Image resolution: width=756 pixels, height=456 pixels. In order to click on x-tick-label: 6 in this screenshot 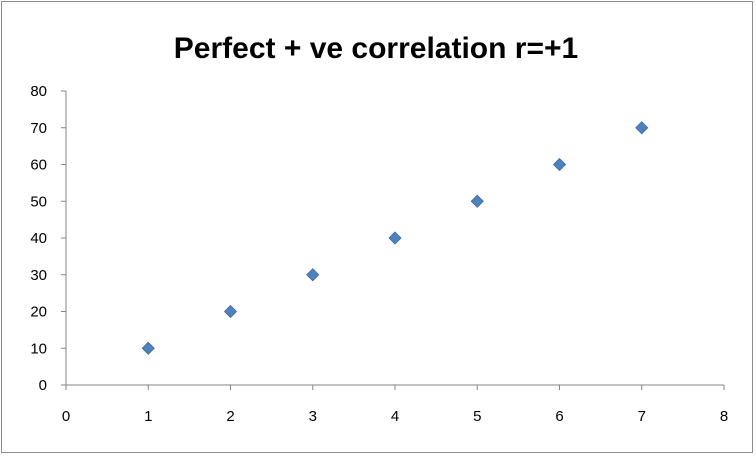, I will do `click(559, 416)`.